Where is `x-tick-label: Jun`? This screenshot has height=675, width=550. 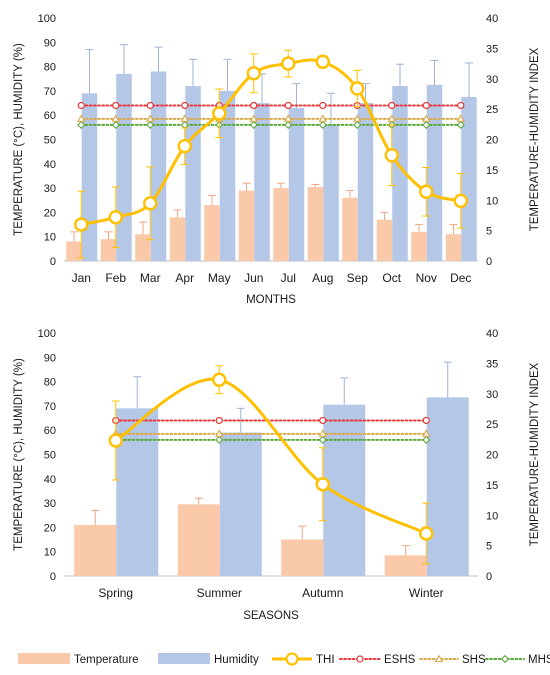 x-tick-label: Jun is located at coordinates (253, 278).